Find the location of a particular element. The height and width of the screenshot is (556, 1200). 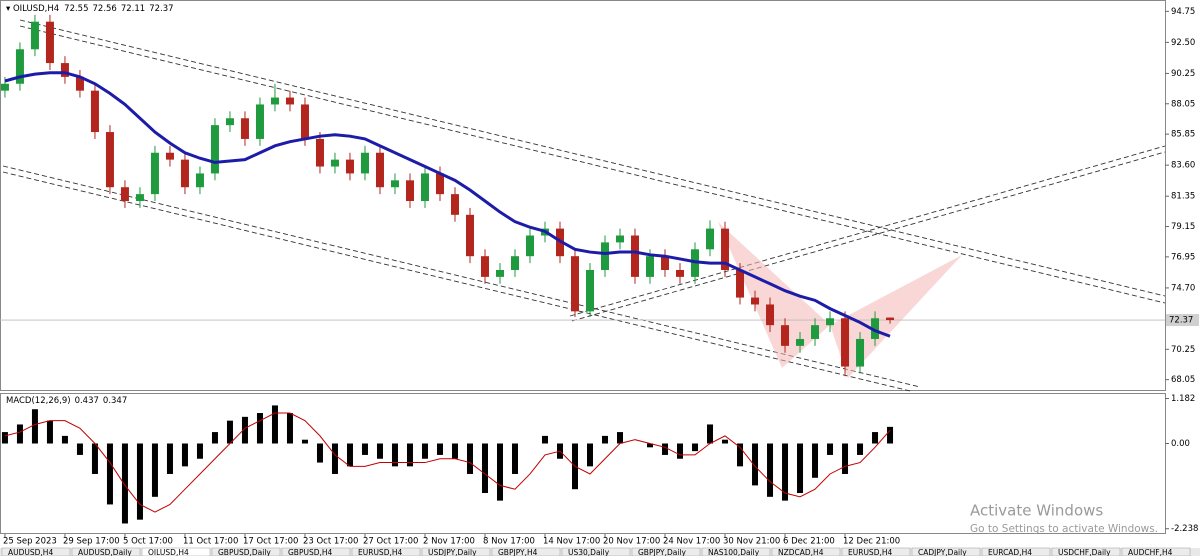

header-high: 72.56 is located at coordinates (105, 9).